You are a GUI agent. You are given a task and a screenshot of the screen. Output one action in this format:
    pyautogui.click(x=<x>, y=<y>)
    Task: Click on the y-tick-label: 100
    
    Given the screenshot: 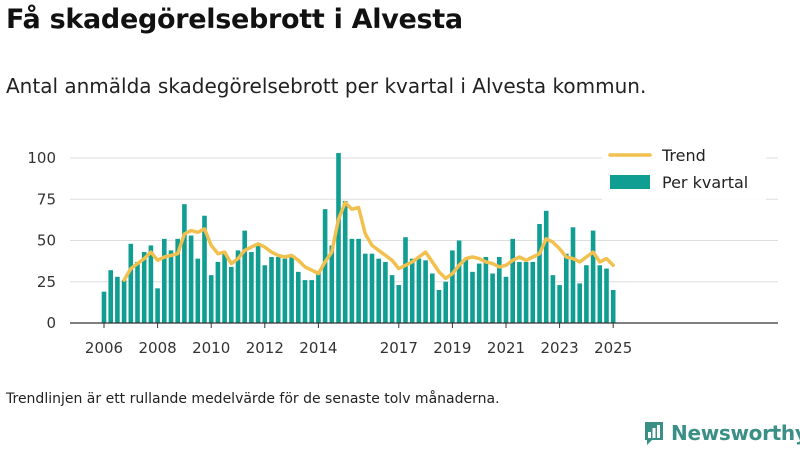 What is the action you would take?
    pyautogui.click(x=41, y=158)
    